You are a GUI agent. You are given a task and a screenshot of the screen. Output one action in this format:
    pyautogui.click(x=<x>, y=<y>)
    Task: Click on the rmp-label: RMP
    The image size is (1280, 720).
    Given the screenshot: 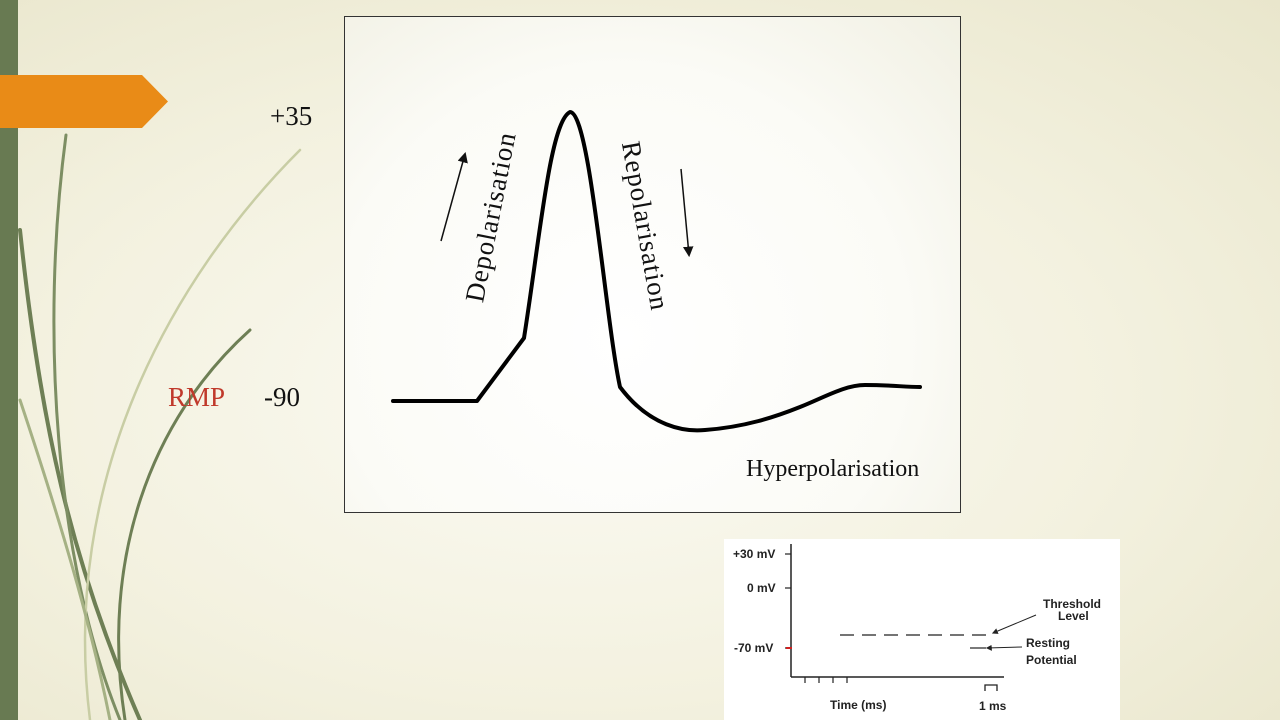 What is the action you would take?
    pyautogui.click(x=197, y=397)
    